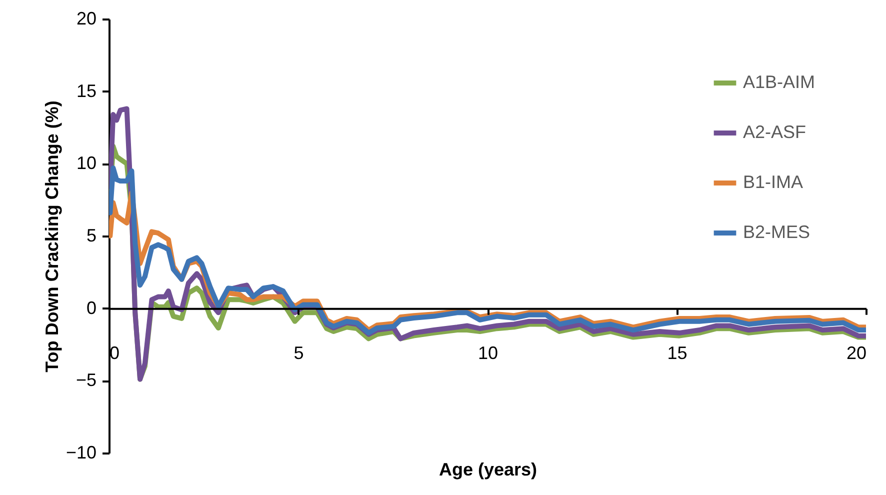 This screenshot has height=495, width=886. I want to click on x-tick-label: 0, so click(115, 352).